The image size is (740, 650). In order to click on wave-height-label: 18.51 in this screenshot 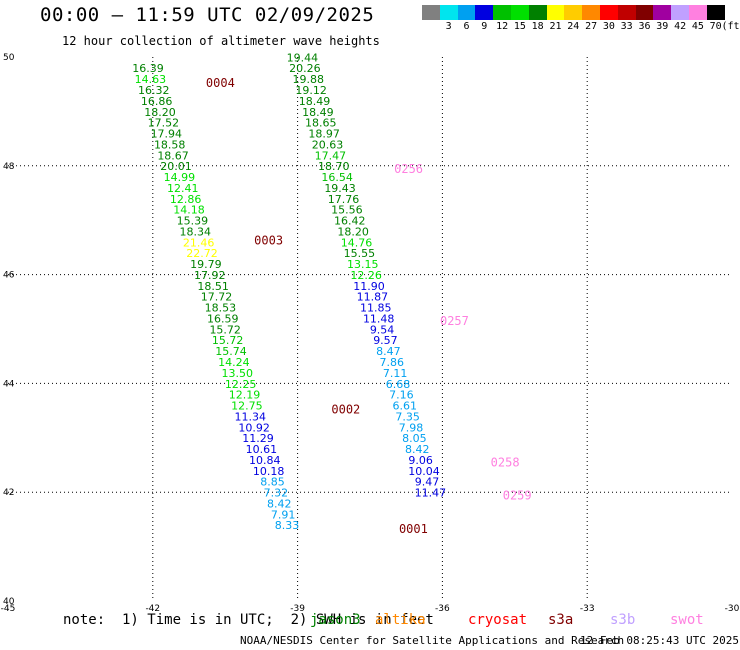, I will do `click(213, 286)`.